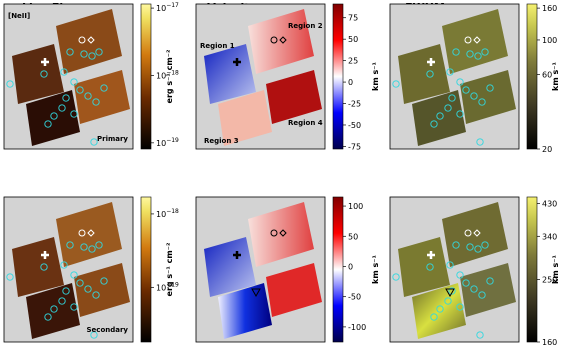 This screenshot has height=349, width=568. Describe the element at coordinates (450, 293) in the screenshot. I see `triangle-marker` at that location.